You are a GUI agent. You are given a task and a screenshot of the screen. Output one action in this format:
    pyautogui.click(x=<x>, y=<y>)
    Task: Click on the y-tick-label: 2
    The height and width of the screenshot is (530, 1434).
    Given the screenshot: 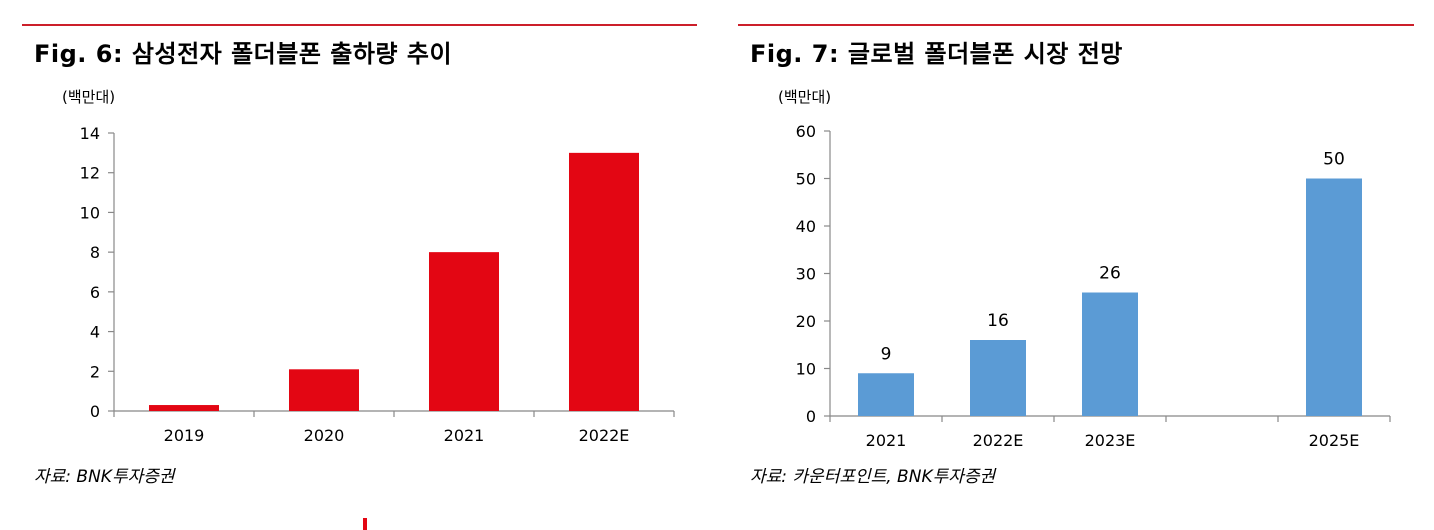 What is the action you would take?
    pyautogui.click(x=95, y=371)
    